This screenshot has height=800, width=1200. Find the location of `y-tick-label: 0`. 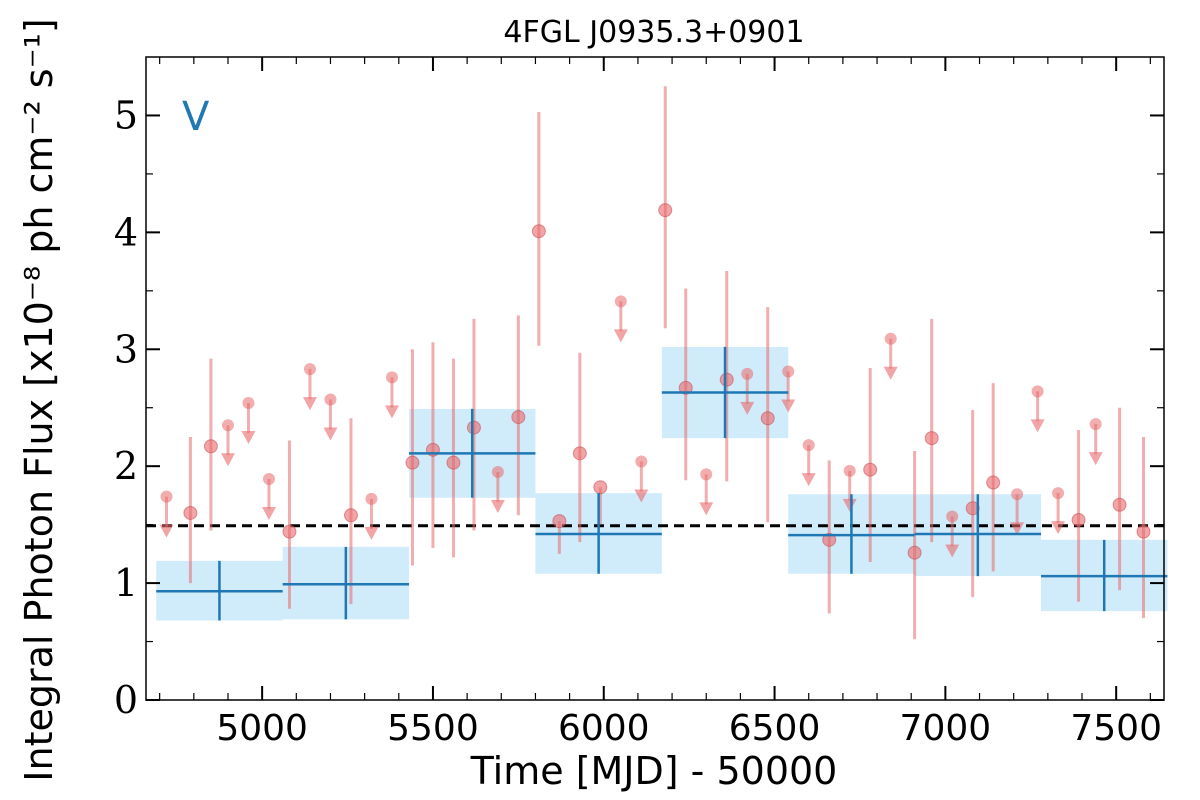

y-tick-label: 0 is located at coordinates (126, 700).